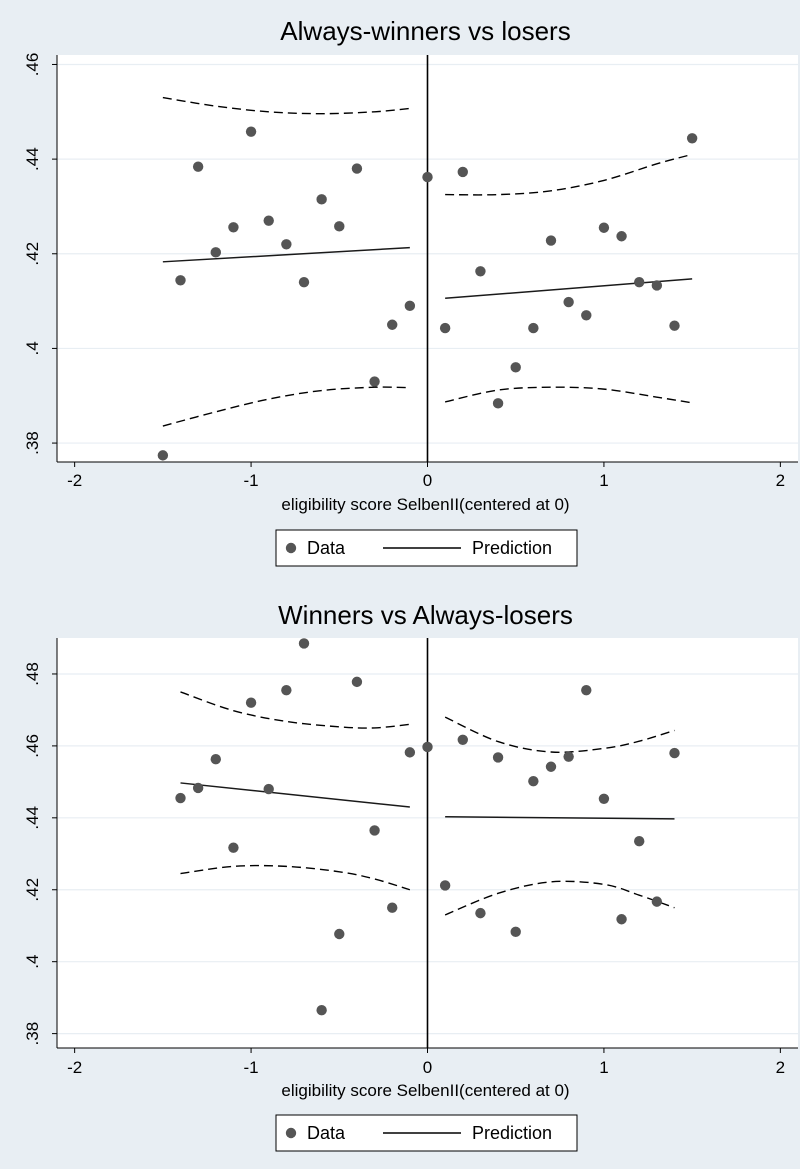 The height and width of the screenshot is (1169, 800). What do you see at coordinates (32, 159) in the screenshot?
I see `y-tick-label: .44` at bounding box center [32, 159].